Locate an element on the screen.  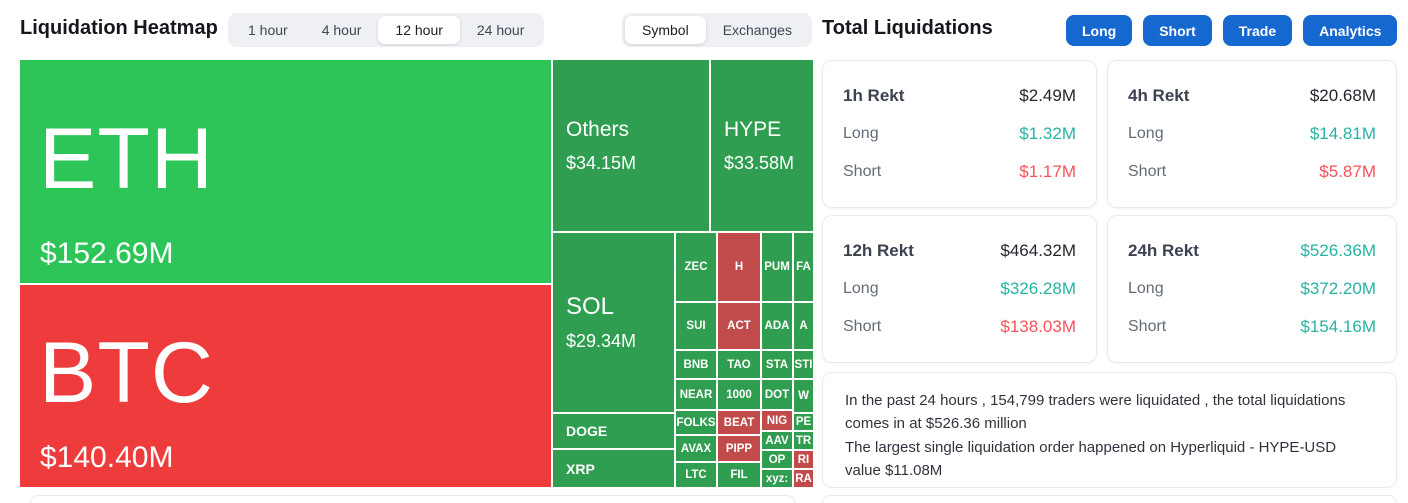
treemap-tile-op: OP is located at coordinates (777, 459).